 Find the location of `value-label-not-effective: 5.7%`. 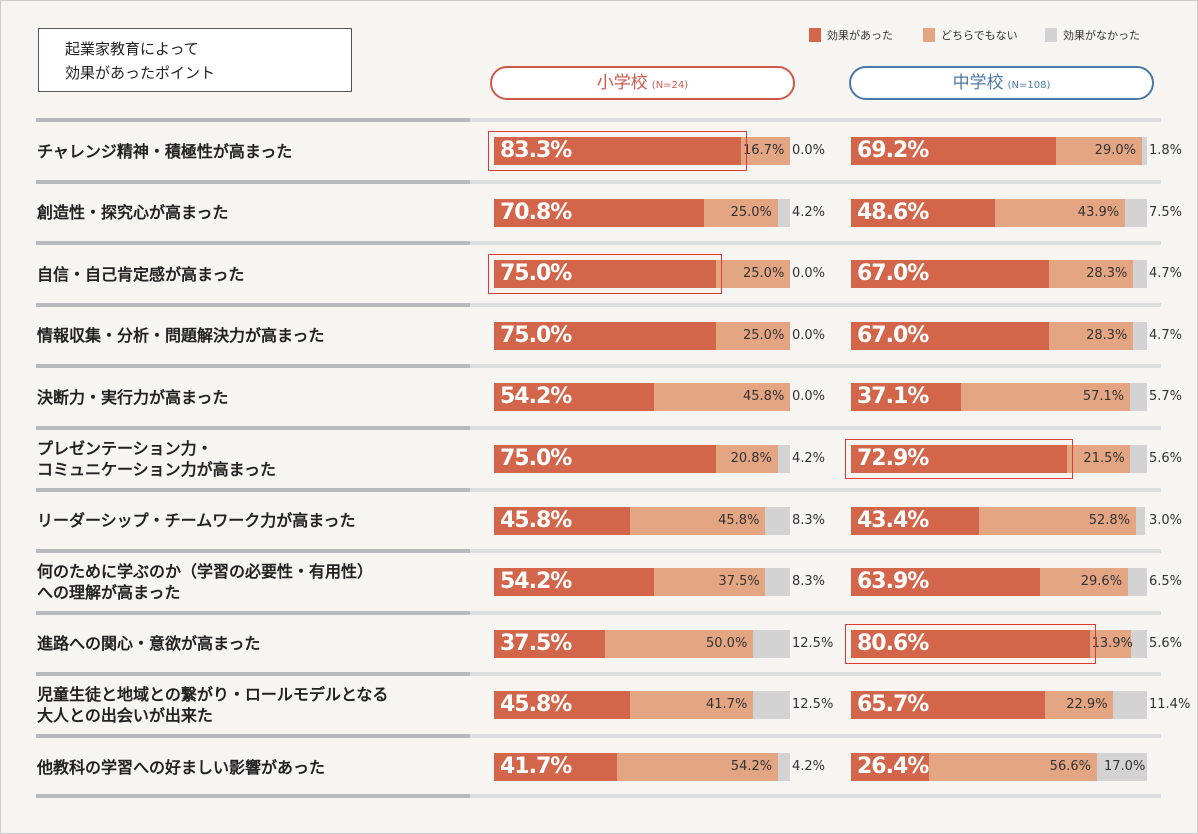

value-label-not-effective: 5.7% is located at coordinates (1166, 397).